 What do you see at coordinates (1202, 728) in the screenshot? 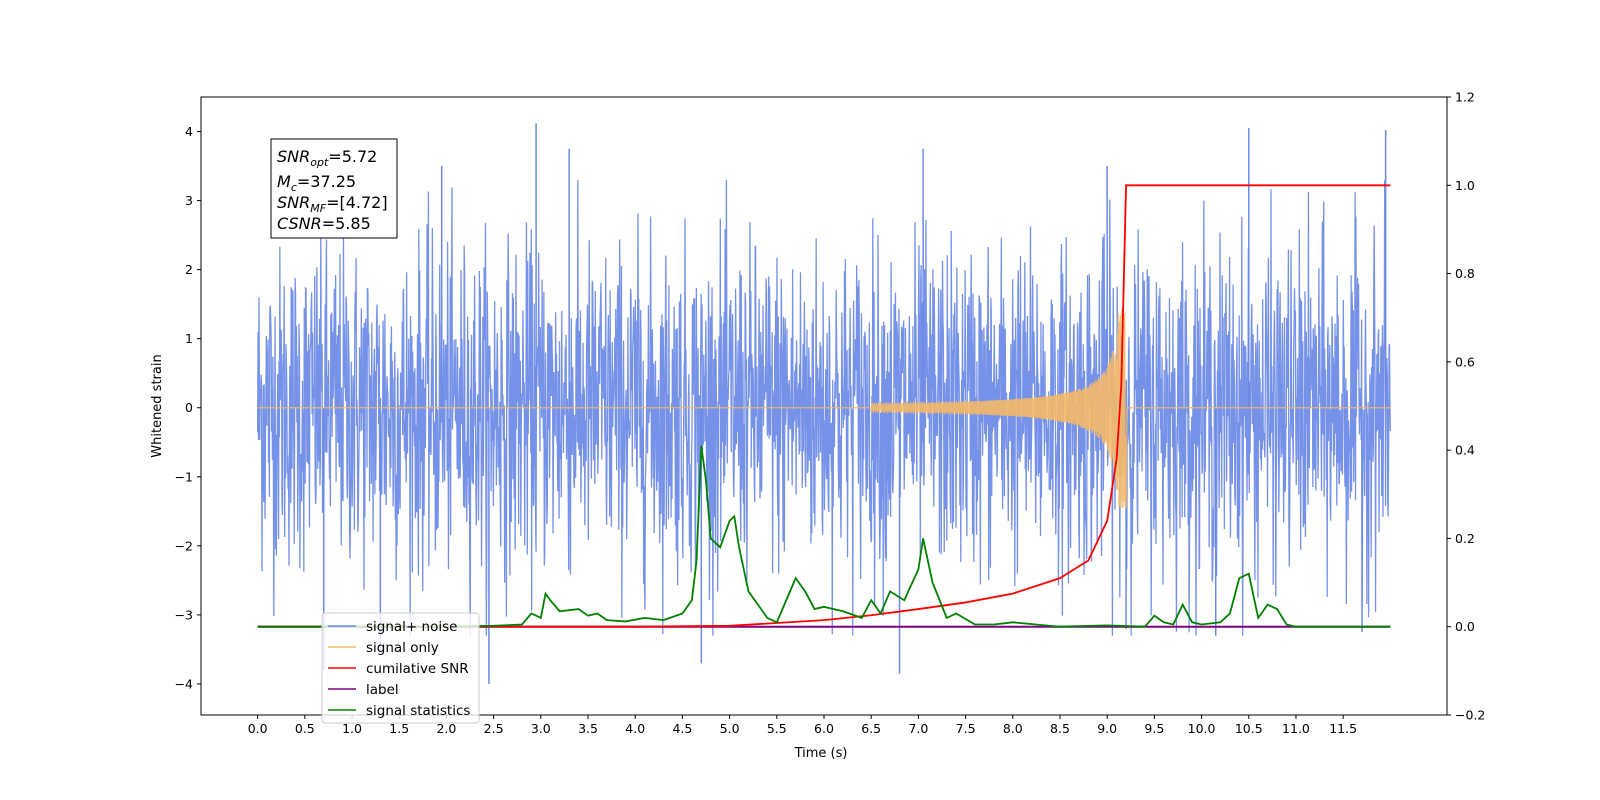
I see `x-tick-label: 10.0` at bounding box center [1202, 728].